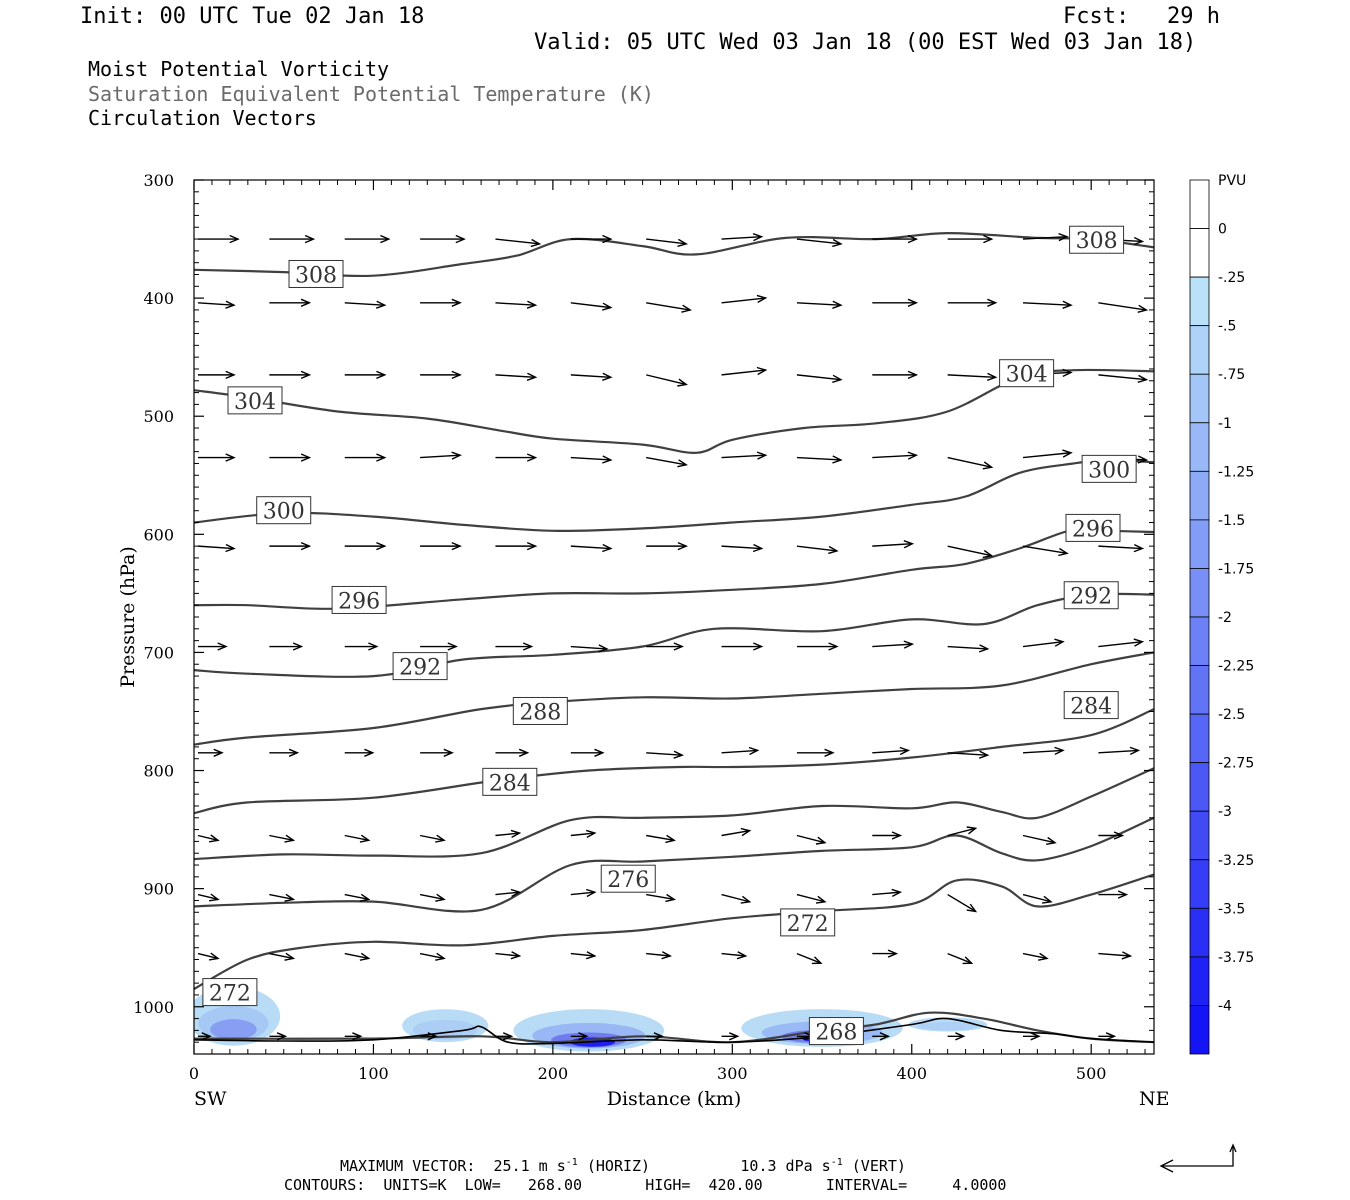 Image resolution: width=1350 pixels, height=1200 pixels. I want to click on svg-text: 308, so click(316, 275).